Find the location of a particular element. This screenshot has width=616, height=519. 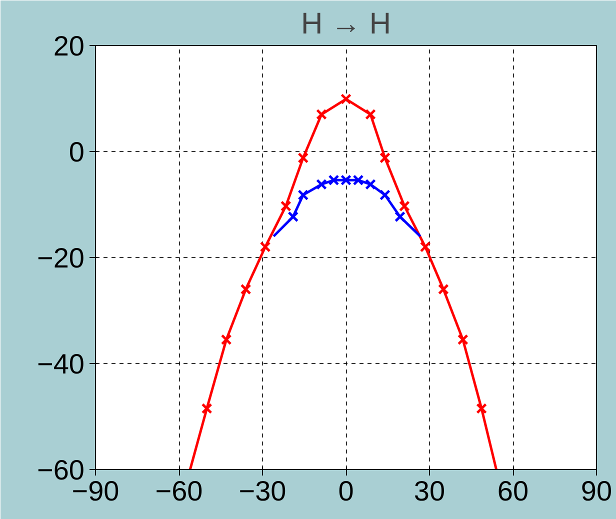

x-tick-label: 0 is located at coordinates (346, 491).